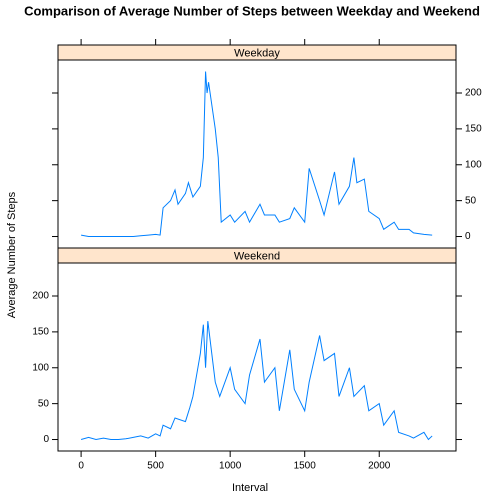 This screenshot has height=504, width=504. Describe the element at coordinates (379, 466) in the screenshot. I see `x-tick-label: 2000` at that location.